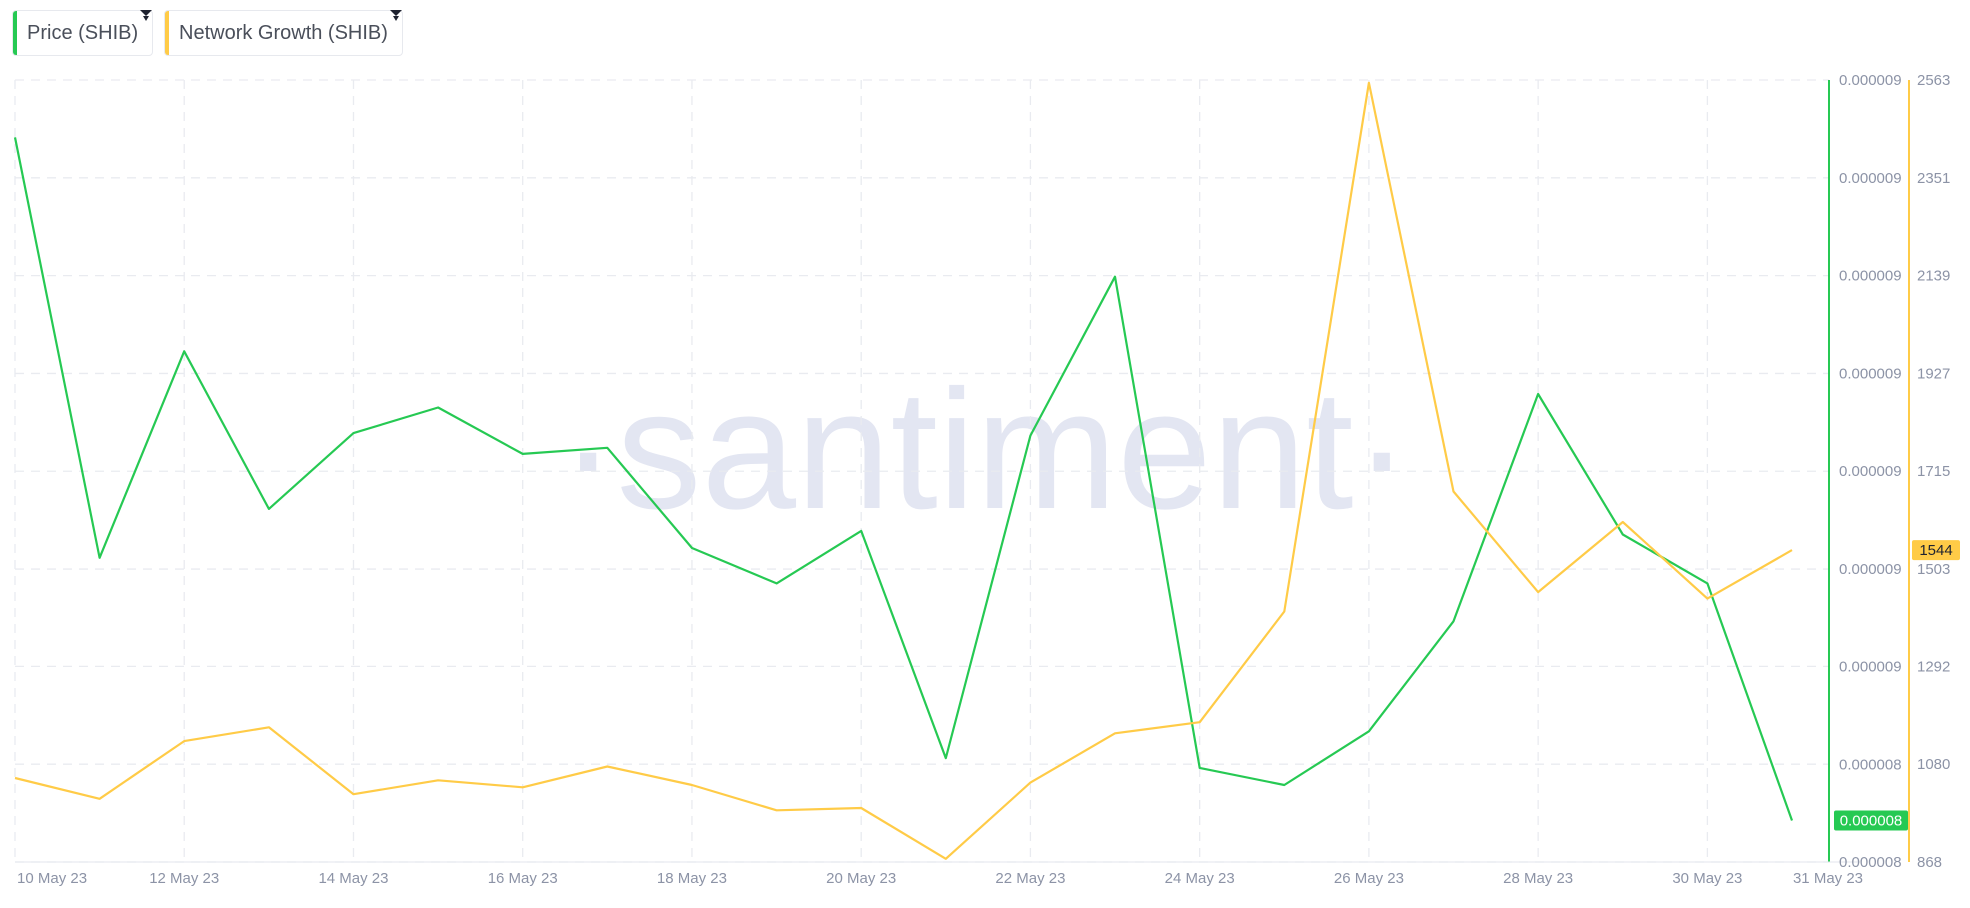  Describe the element at coordinates (167, 33) in the screenshot. I see `growth-color-bar` at that location.